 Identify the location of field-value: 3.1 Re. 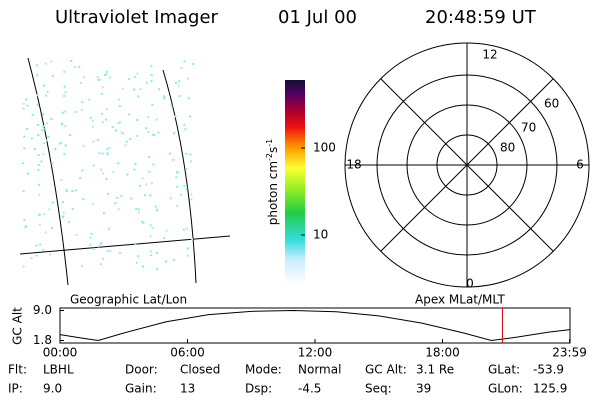
(435, 370).